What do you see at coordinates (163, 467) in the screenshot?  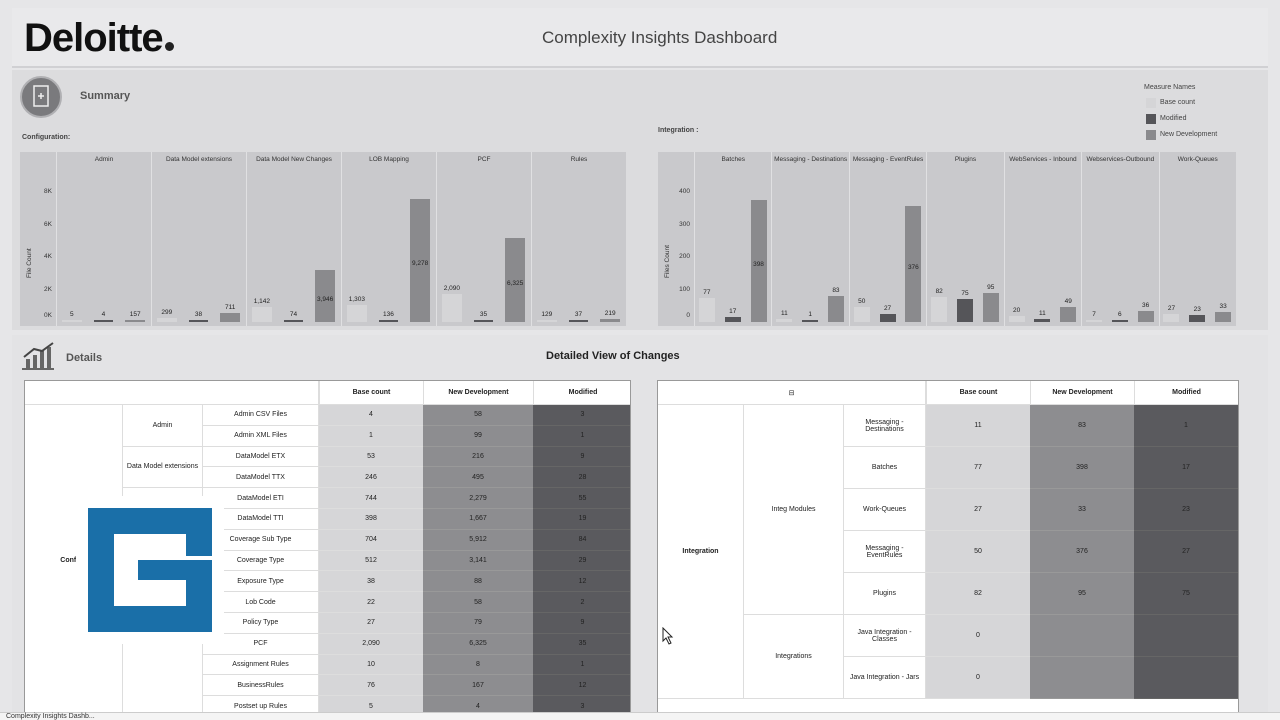 I see `category-label: Data Model extensions` at bounding box center [163, 467].